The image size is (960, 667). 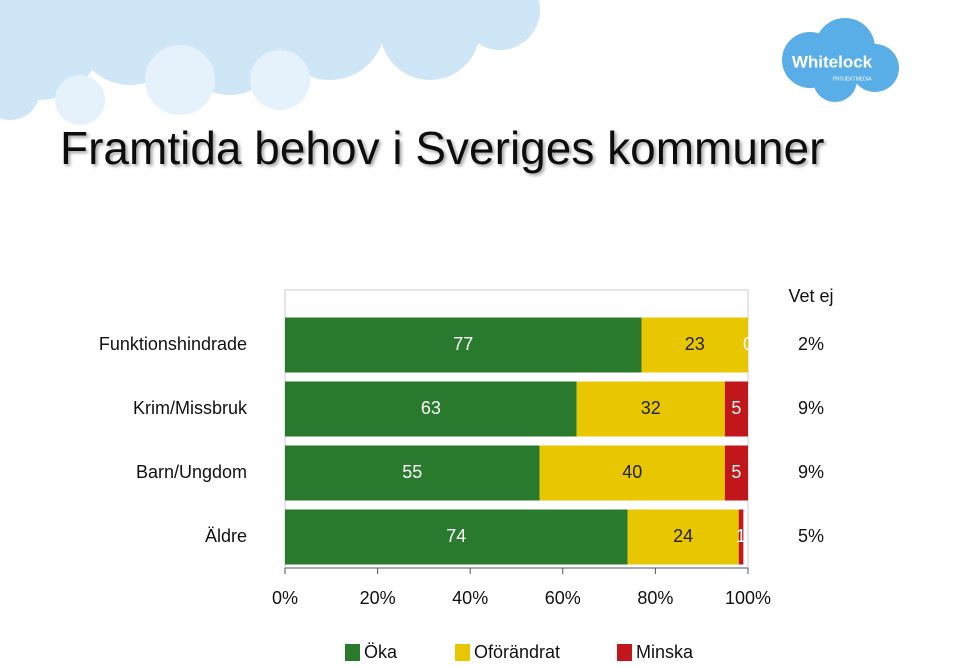 I want to click on data-label: 55, so click(x=412, y=472).